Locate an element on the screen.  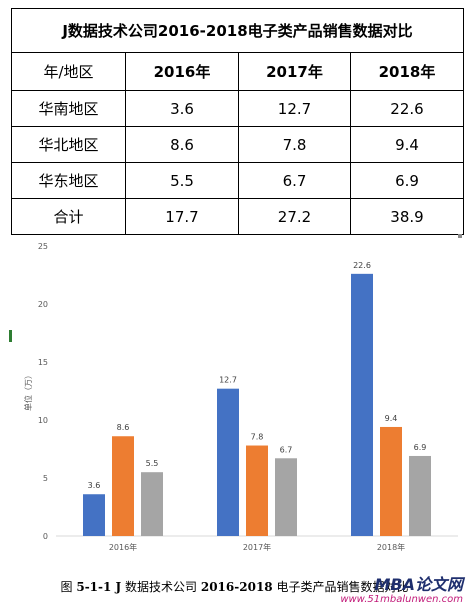
table-header-row: 年/地区 2016年 2017年 2018年 is located at coordinates (237, 71).